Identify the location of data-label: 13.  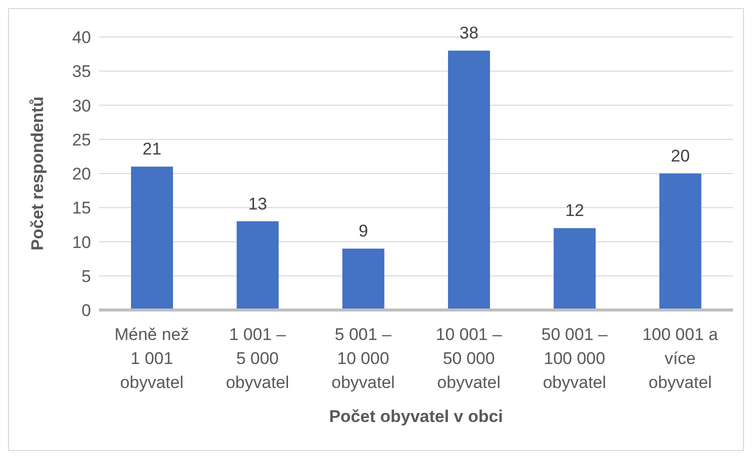
(258, 204).